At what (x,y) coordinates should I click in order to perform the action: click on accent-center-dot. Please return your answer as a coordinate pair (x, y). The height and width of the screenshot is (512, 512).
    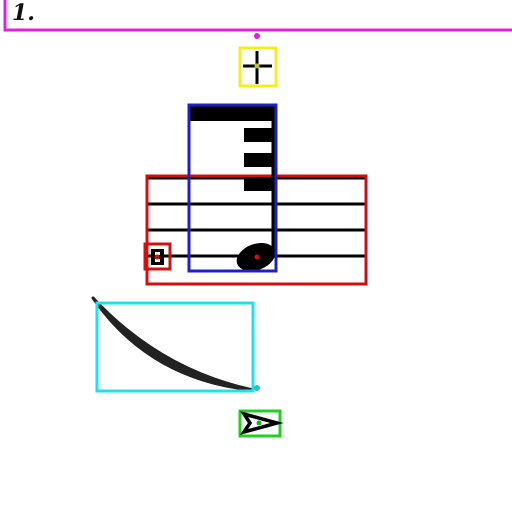
    Looking at the image, I should click on (259, 423).